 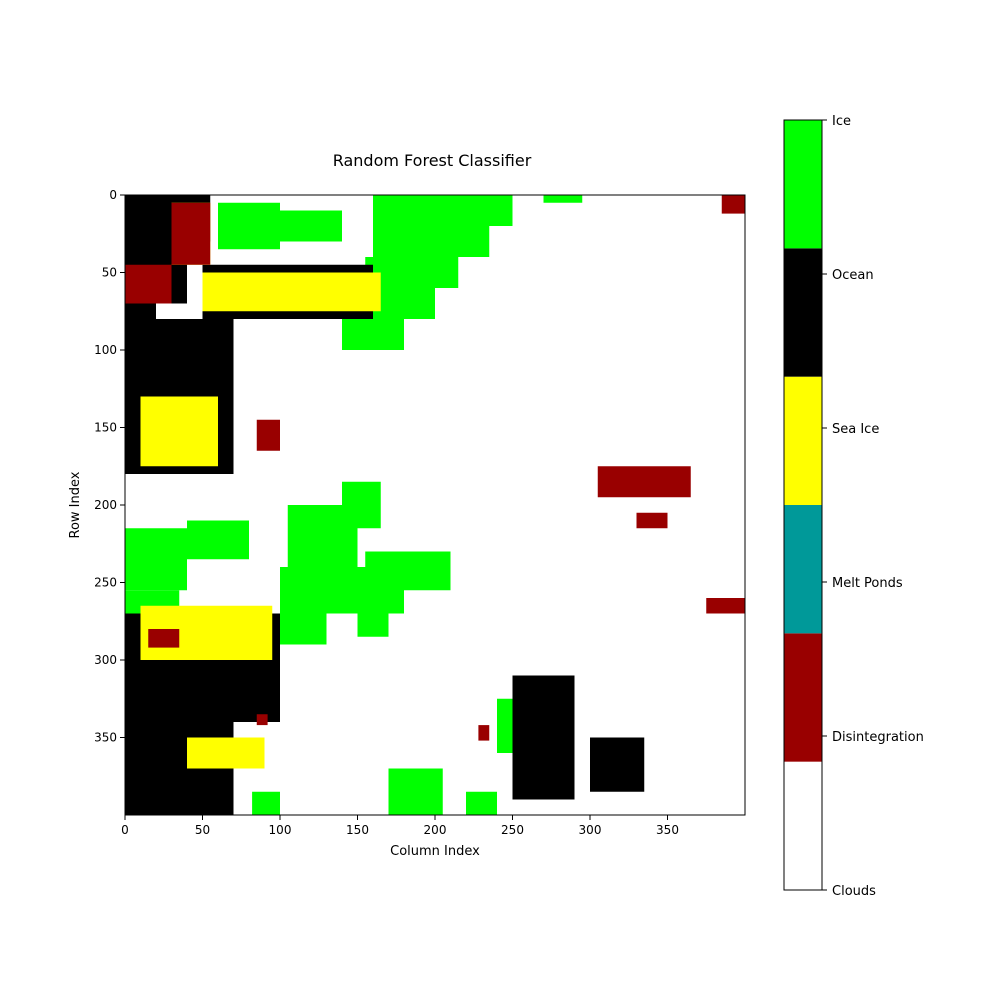 What do you see at coordinates (202, 830) in the screenshot?
I see `x-tick-label: 50` at bounding box center [202, 830].